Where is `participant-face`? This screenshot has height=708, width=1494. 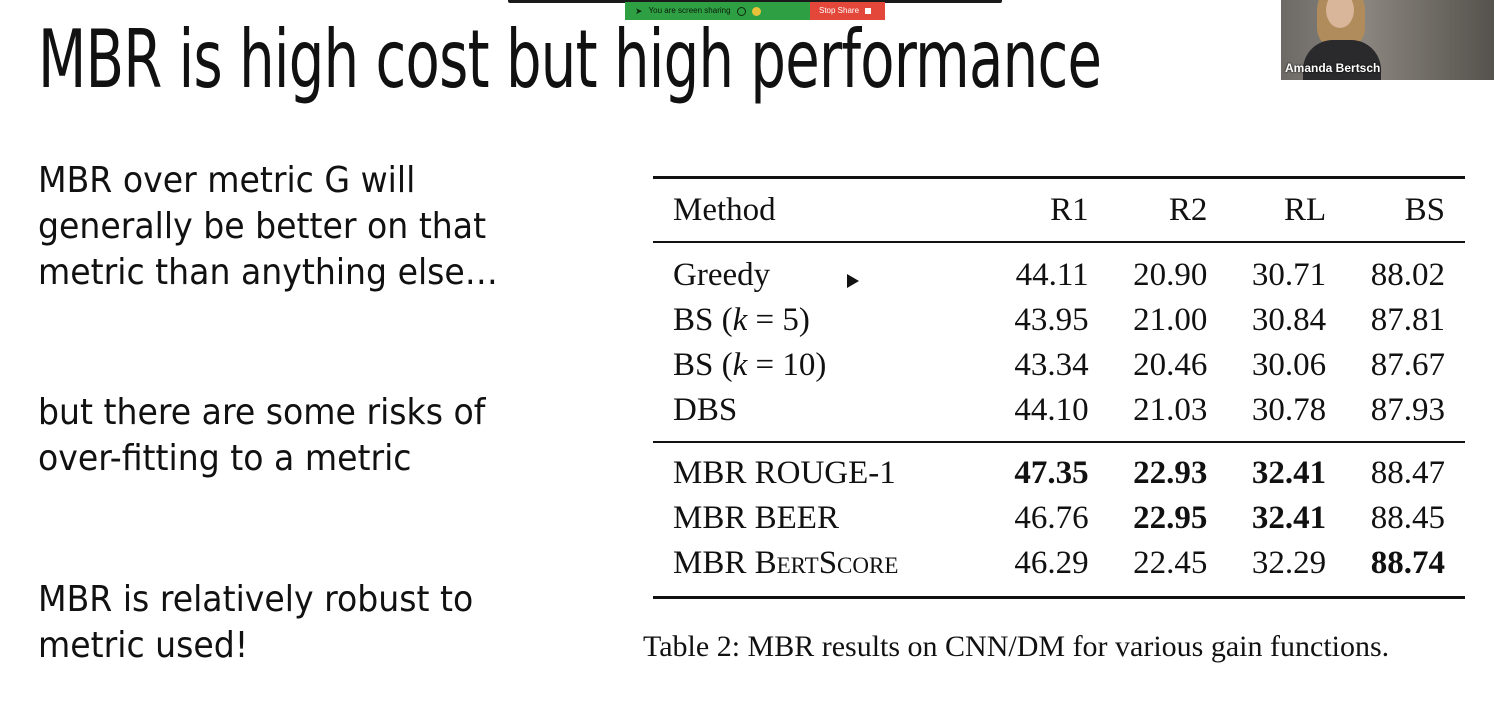
participant-face is located at coordinates (1340, 14).